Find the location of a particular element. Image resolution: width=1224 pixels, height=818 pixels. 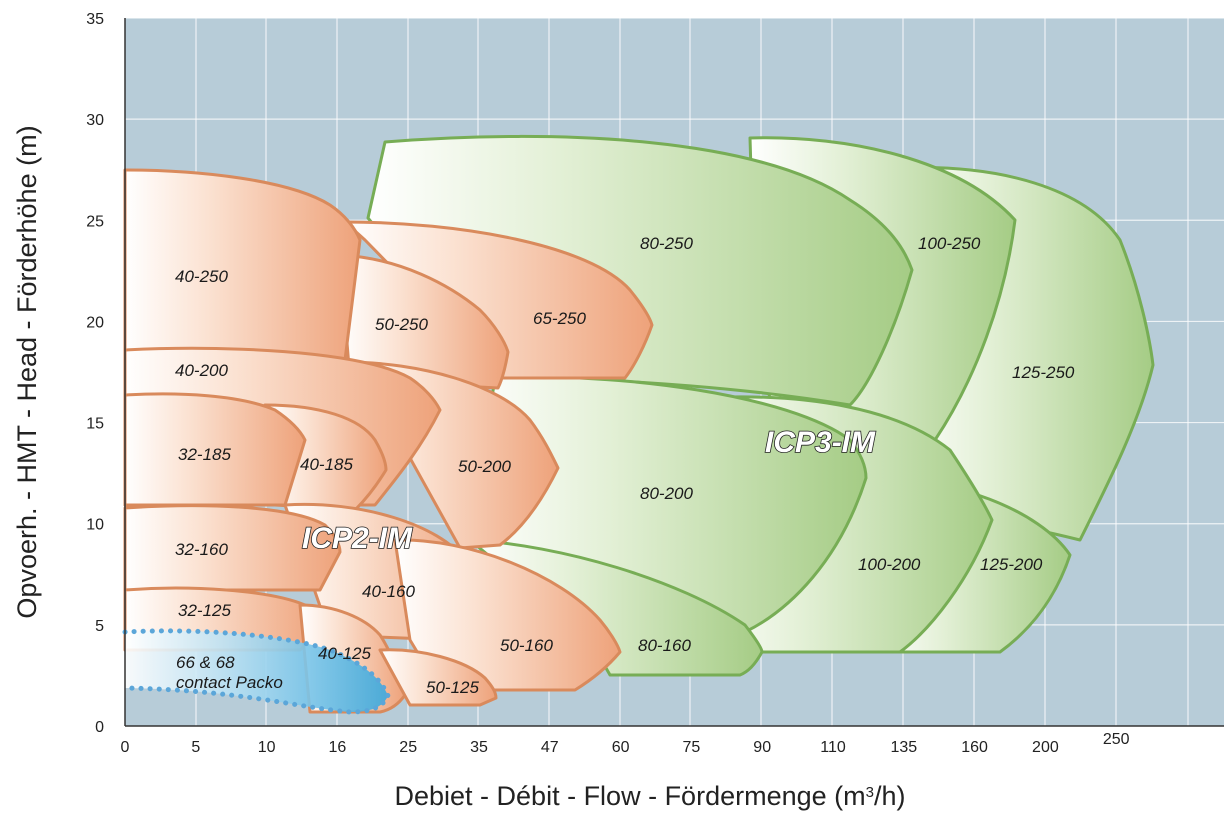

y-tick-label: 30 is located at coordinates (95, 120).